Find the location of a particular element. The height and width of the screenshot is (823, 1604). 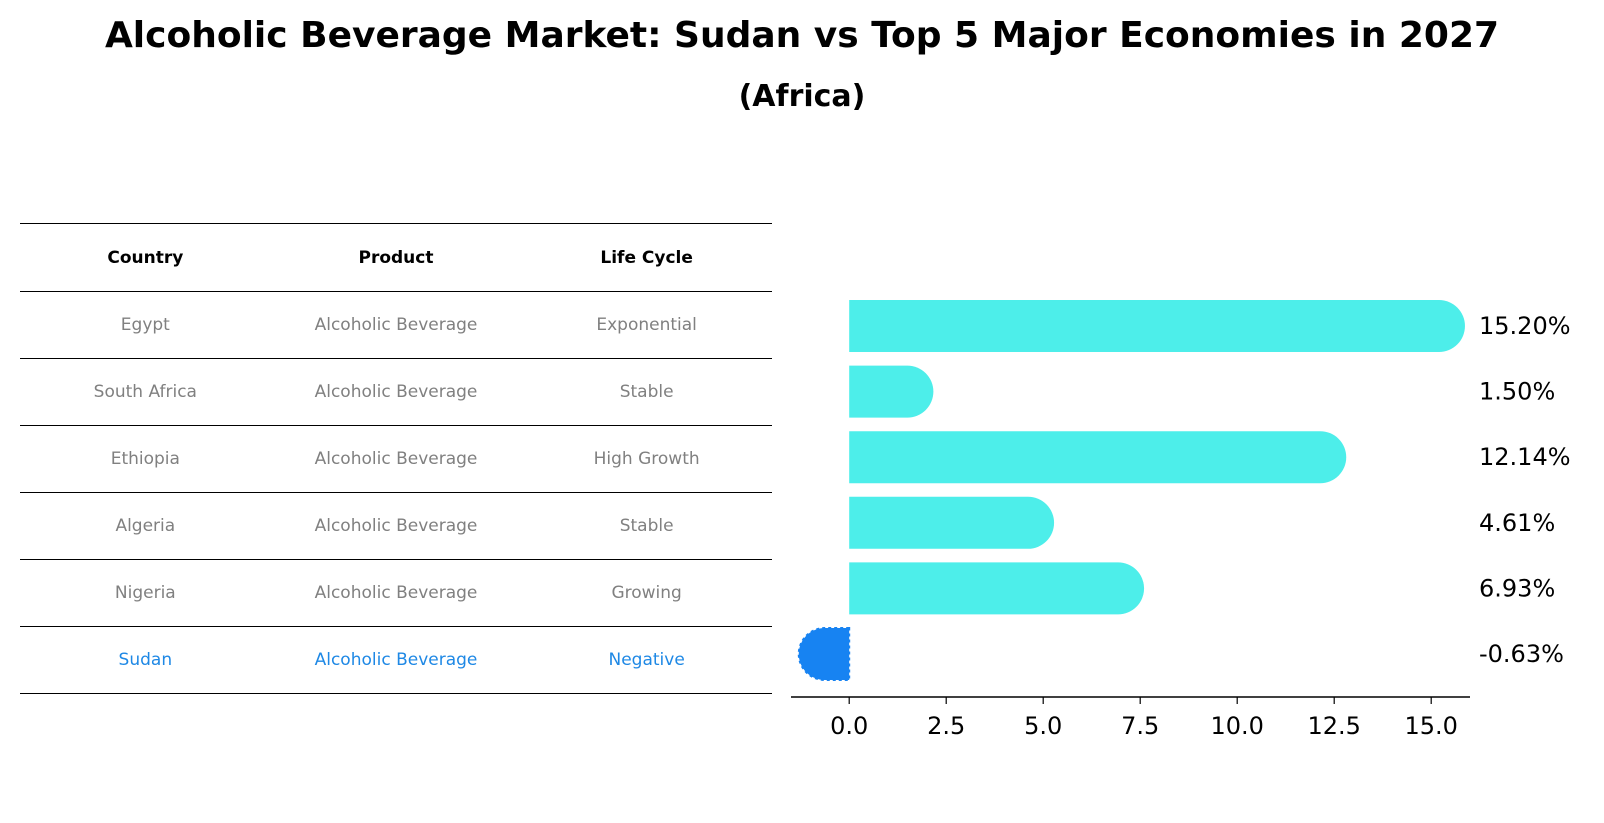

header-country: Country is located at coordinates (145, 257).